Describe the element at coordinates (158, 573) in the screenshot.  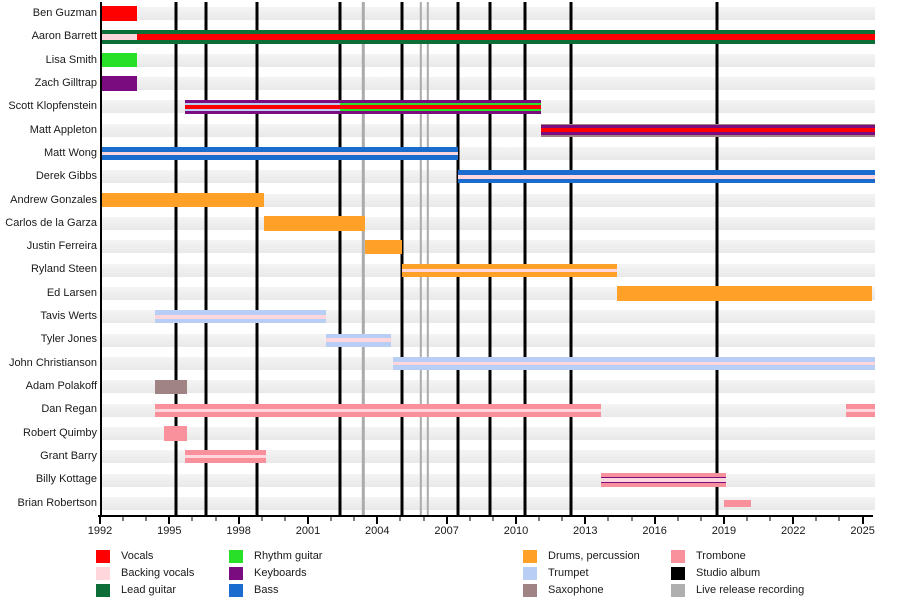
I see `legend-label: Backing vocals` at that location.